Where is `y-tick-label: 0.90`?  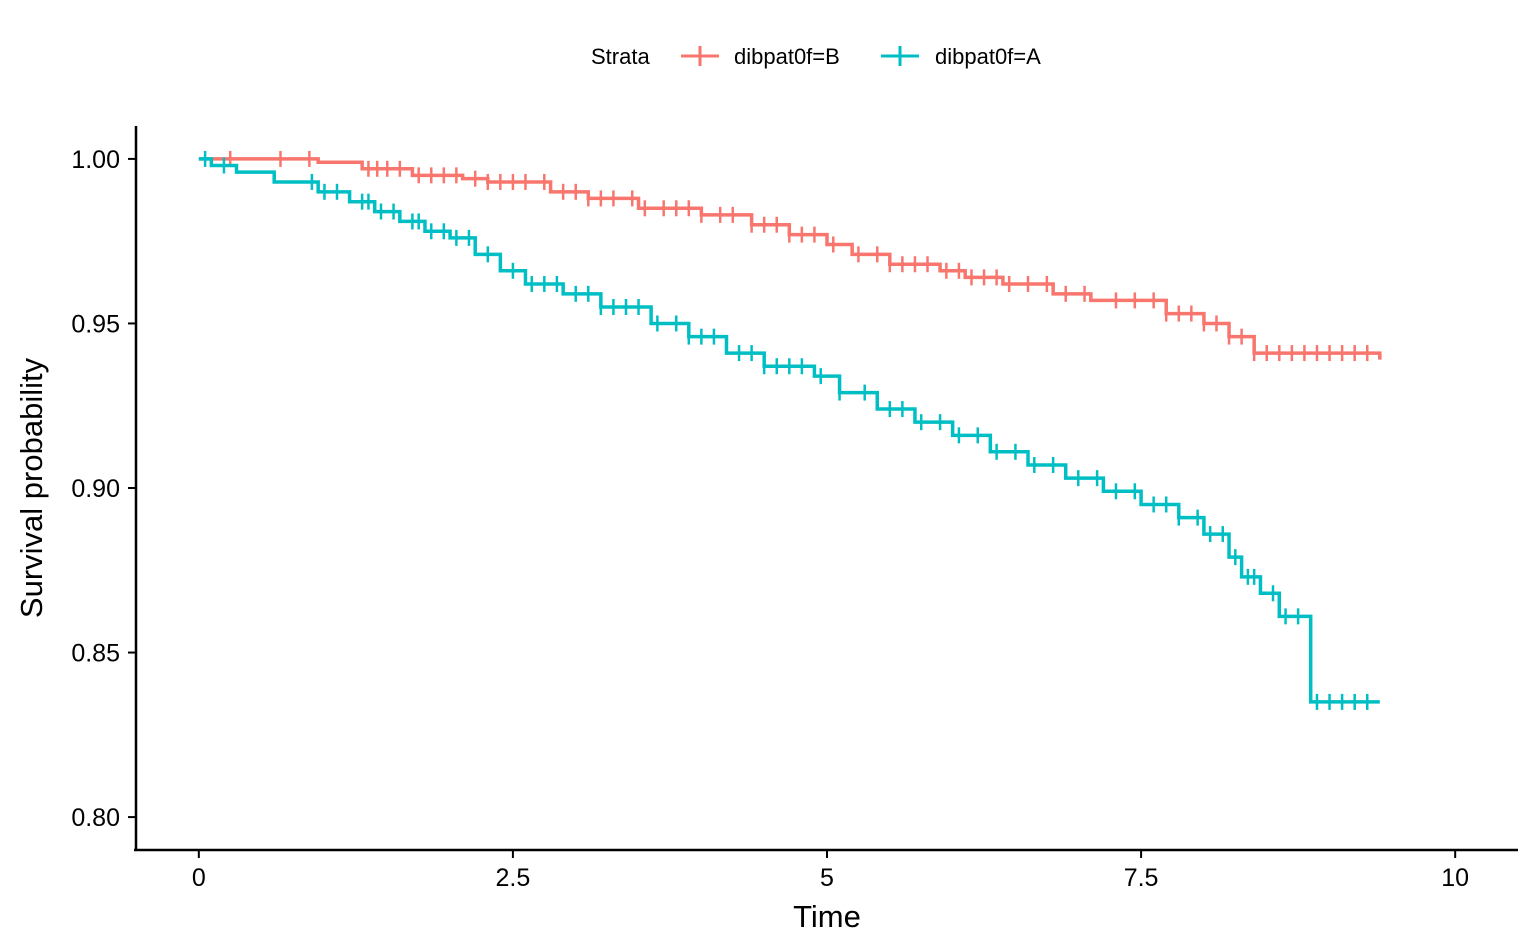 y-tick-label: 0.90 is located at coordinates (95, 489).